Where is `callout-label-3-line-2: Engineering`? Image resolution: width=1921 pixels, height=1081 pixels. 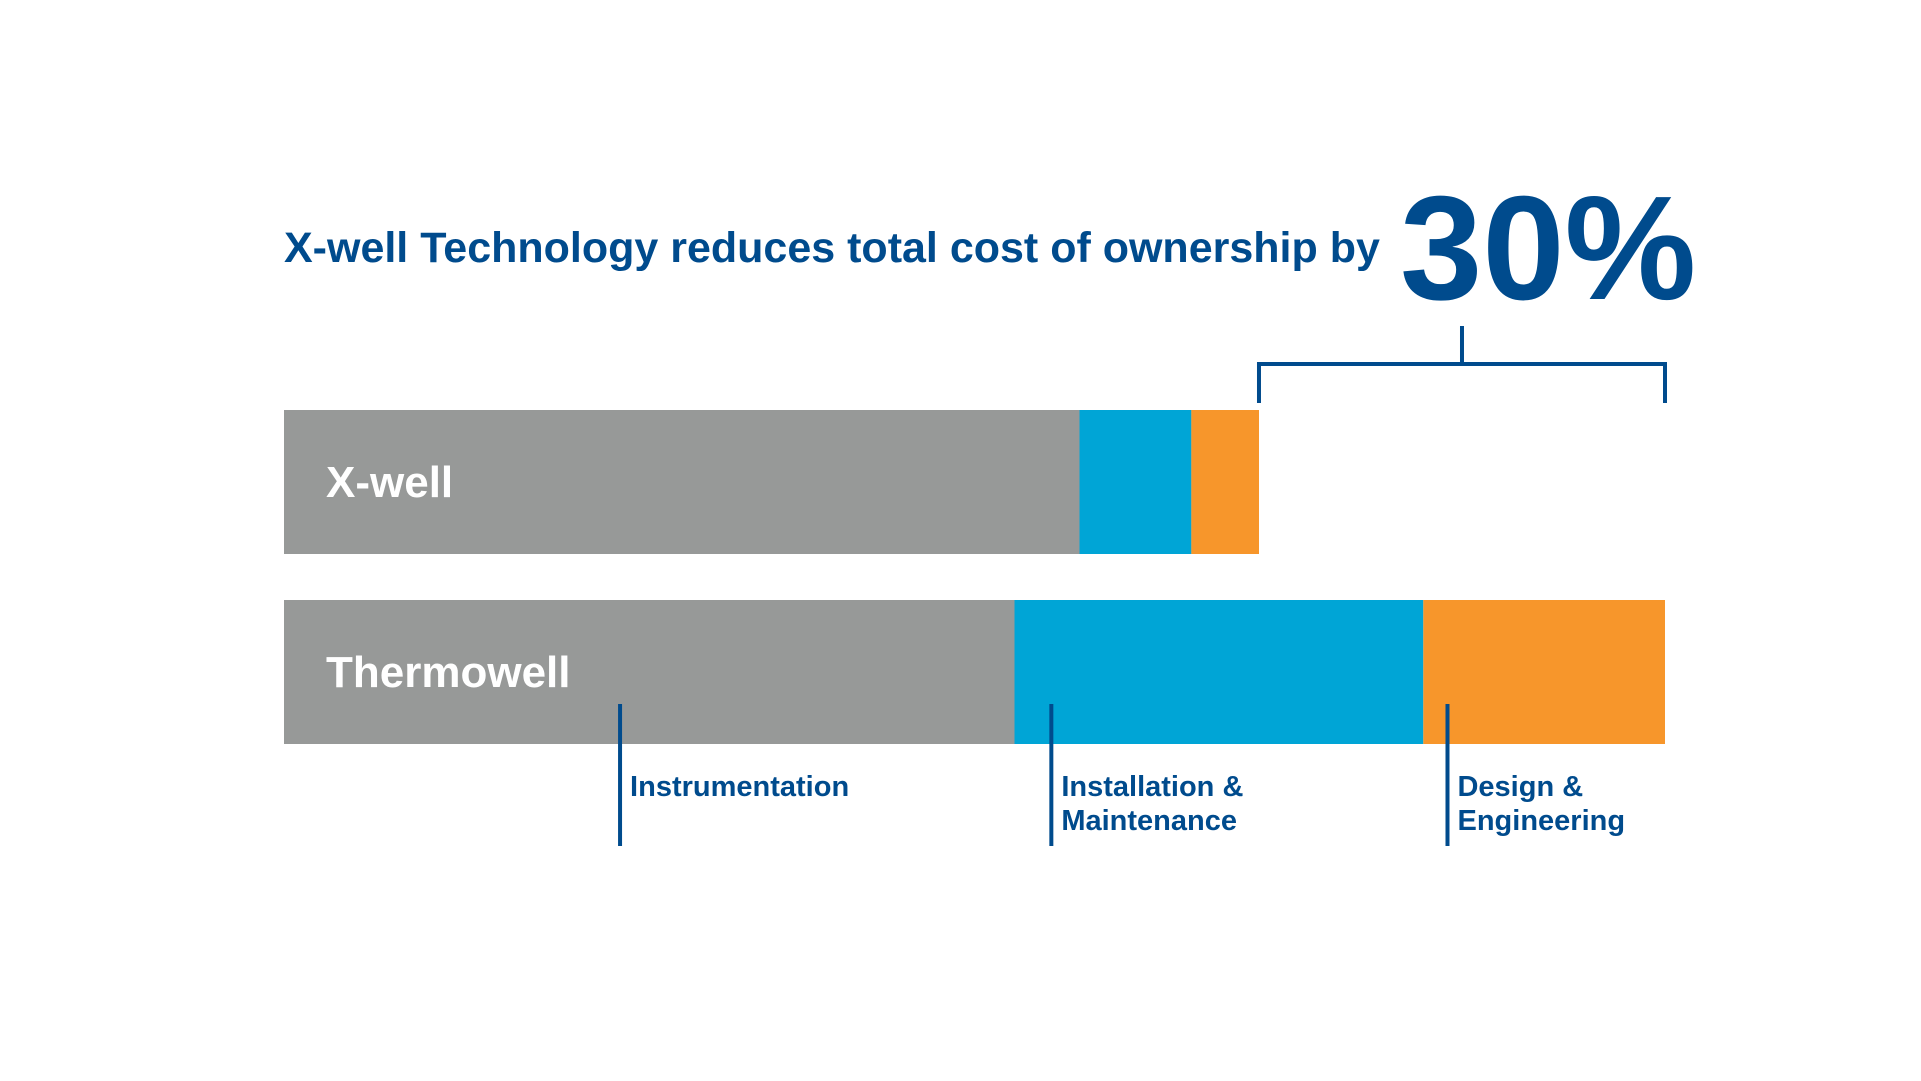 callout-label-3-line-2: Engineering is located at coordinates (1541, 821).